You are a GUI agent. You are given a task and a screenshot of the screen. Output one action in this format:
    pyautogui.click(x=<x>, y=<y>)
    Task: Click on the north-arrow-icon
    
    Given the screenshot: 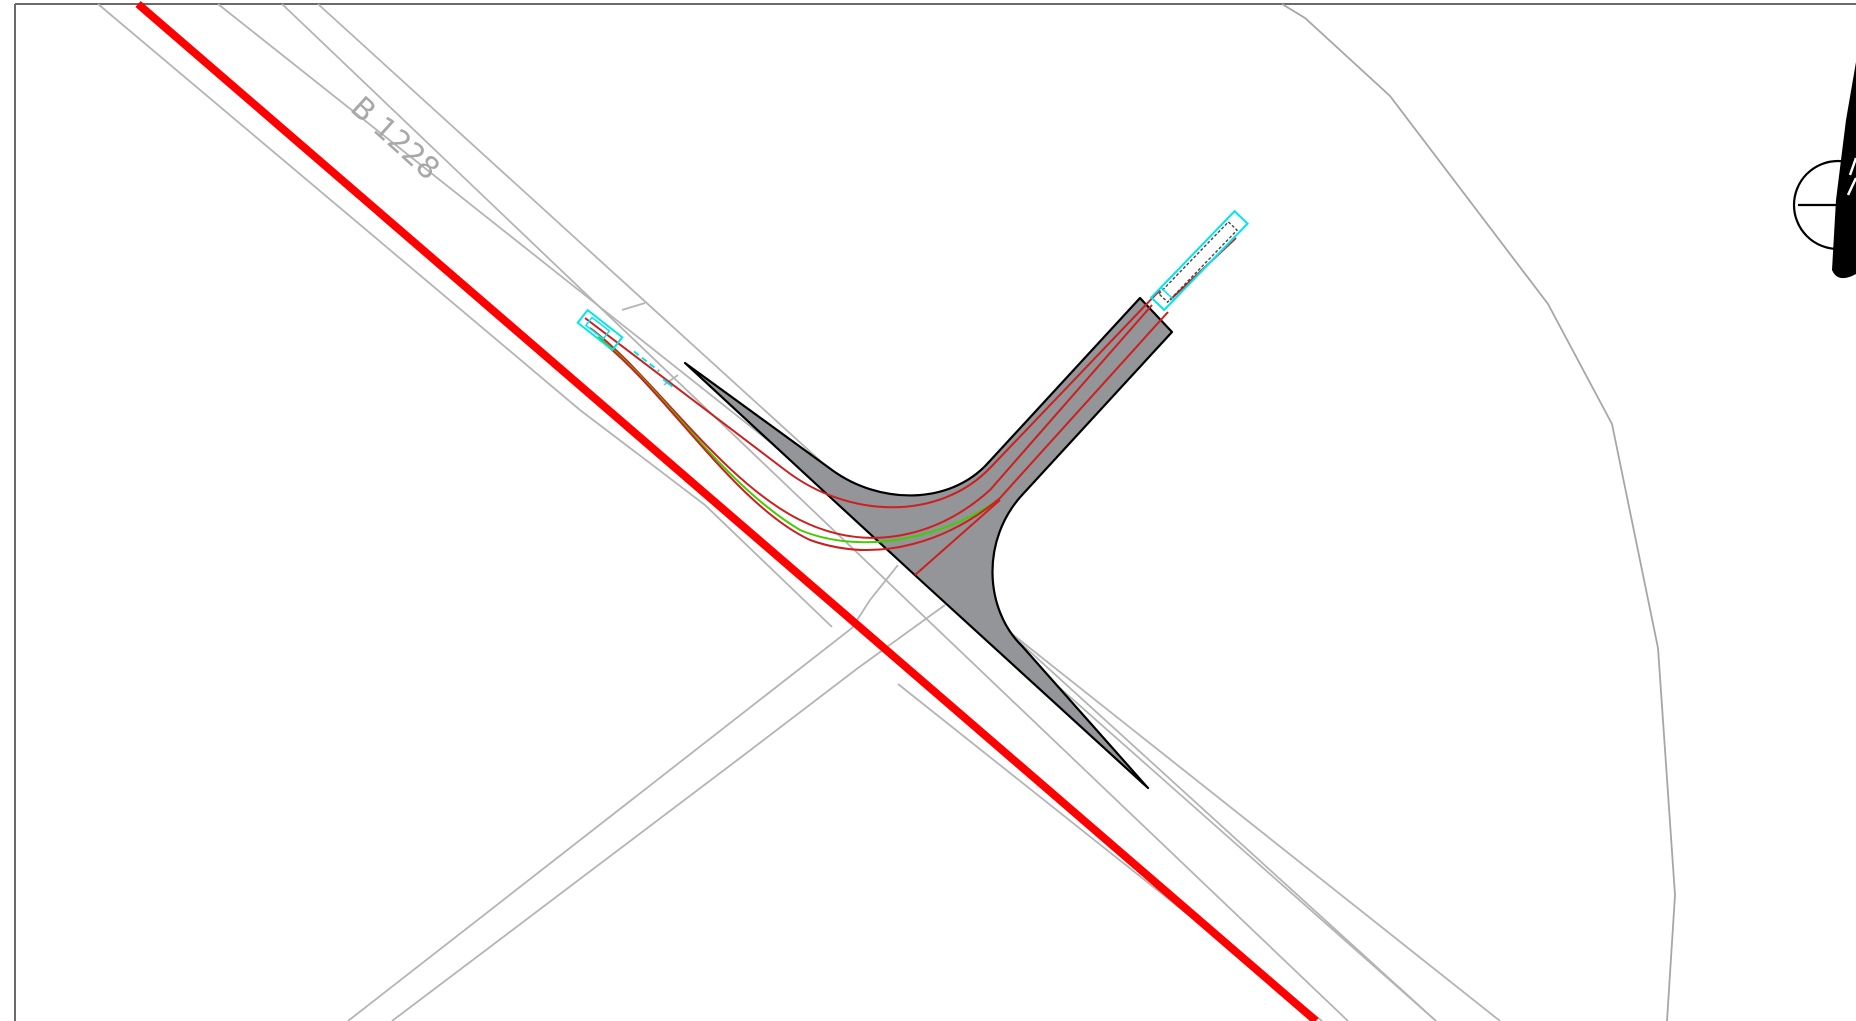 What is the action you would take?
    pyautogui.click(x=1824, y=170)
    